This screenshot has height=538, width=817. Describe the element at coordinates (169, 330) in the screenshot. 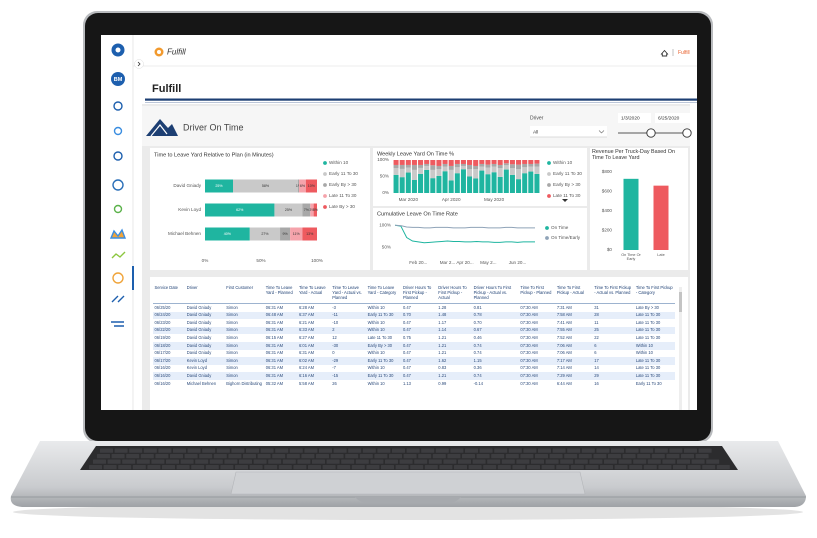

I see `table-cell: 06/22/20` at that location.